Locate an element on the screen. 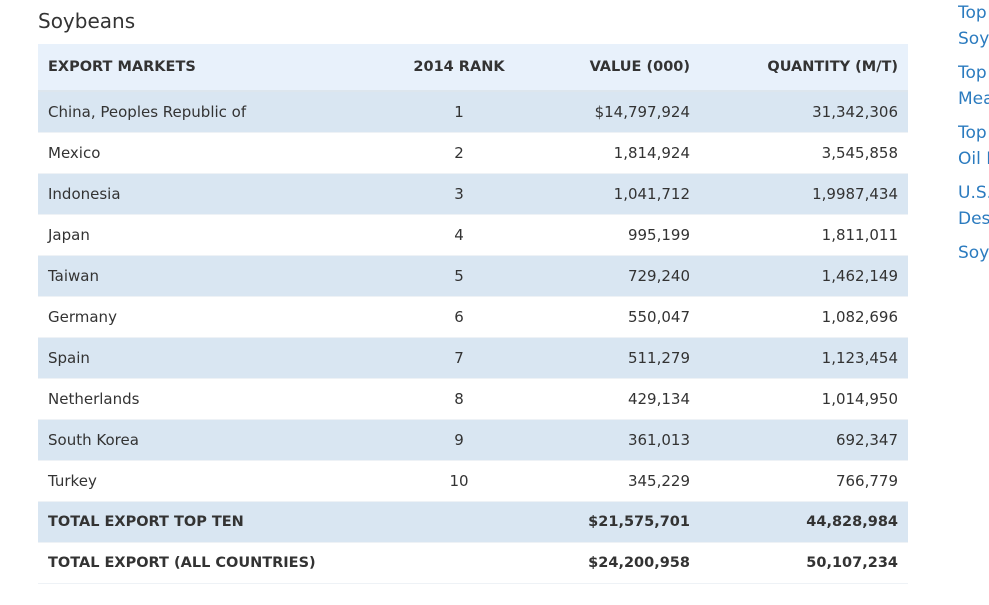 This screenshot has width=989, height=605. sidebar-link: U.S. Des is located at coordinates (973, 206).